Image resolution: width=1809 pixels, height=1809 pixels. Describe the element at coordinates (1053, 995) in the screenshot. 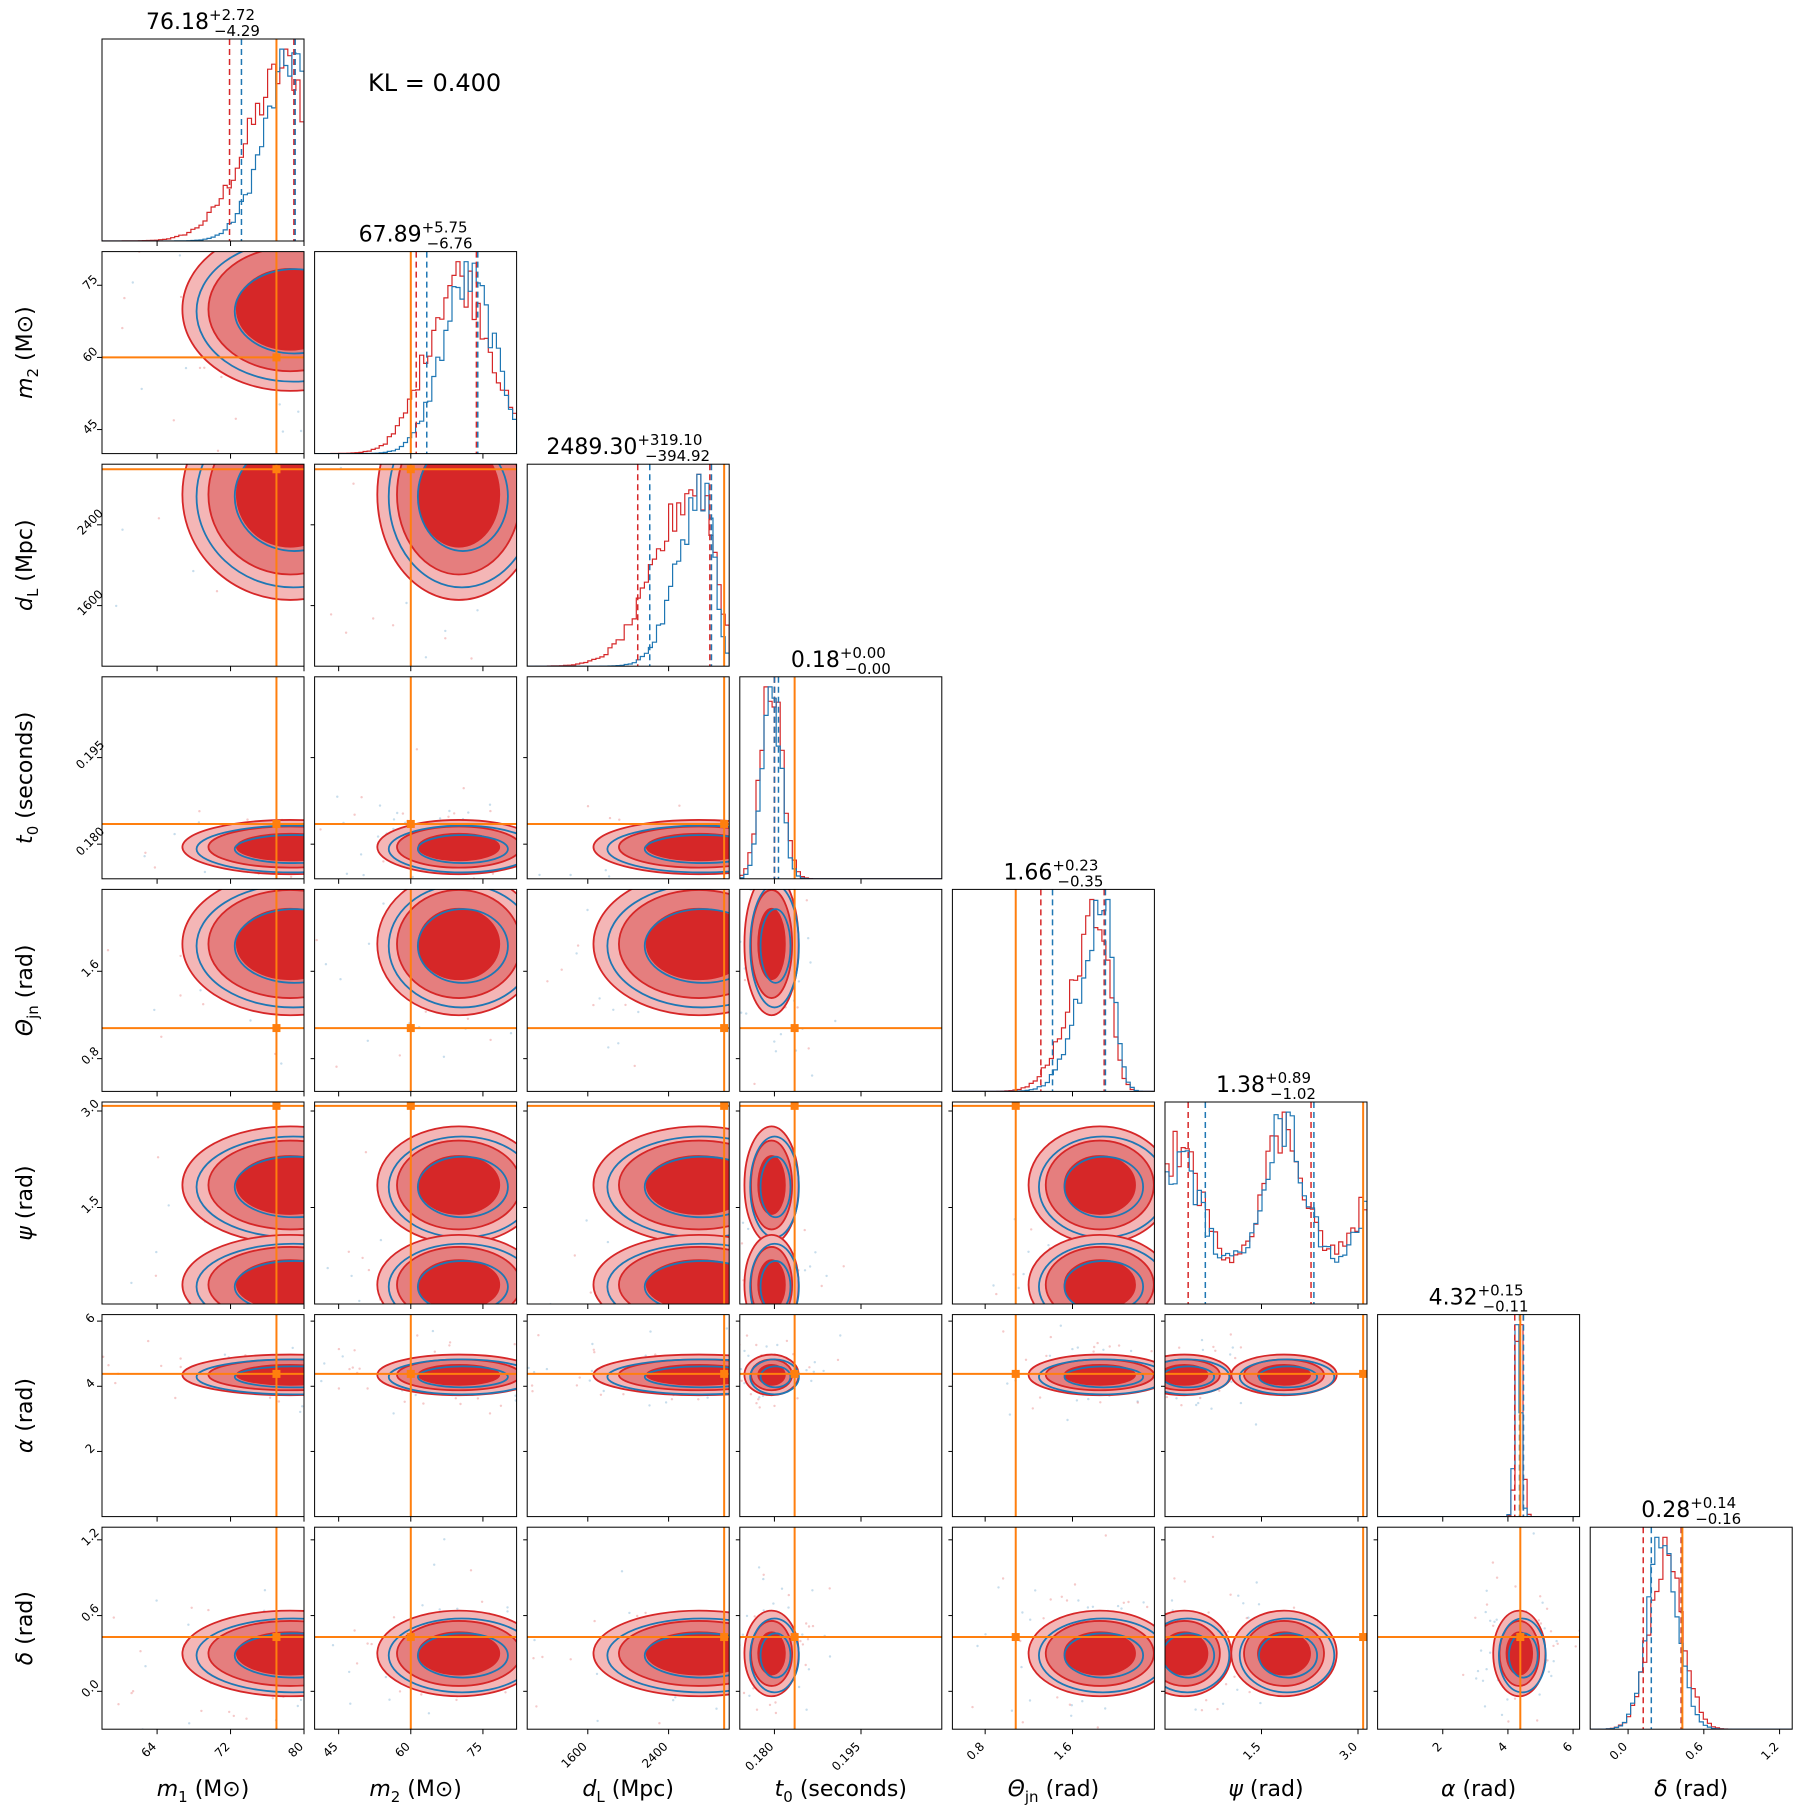

I see `histogram-blue` at that location.